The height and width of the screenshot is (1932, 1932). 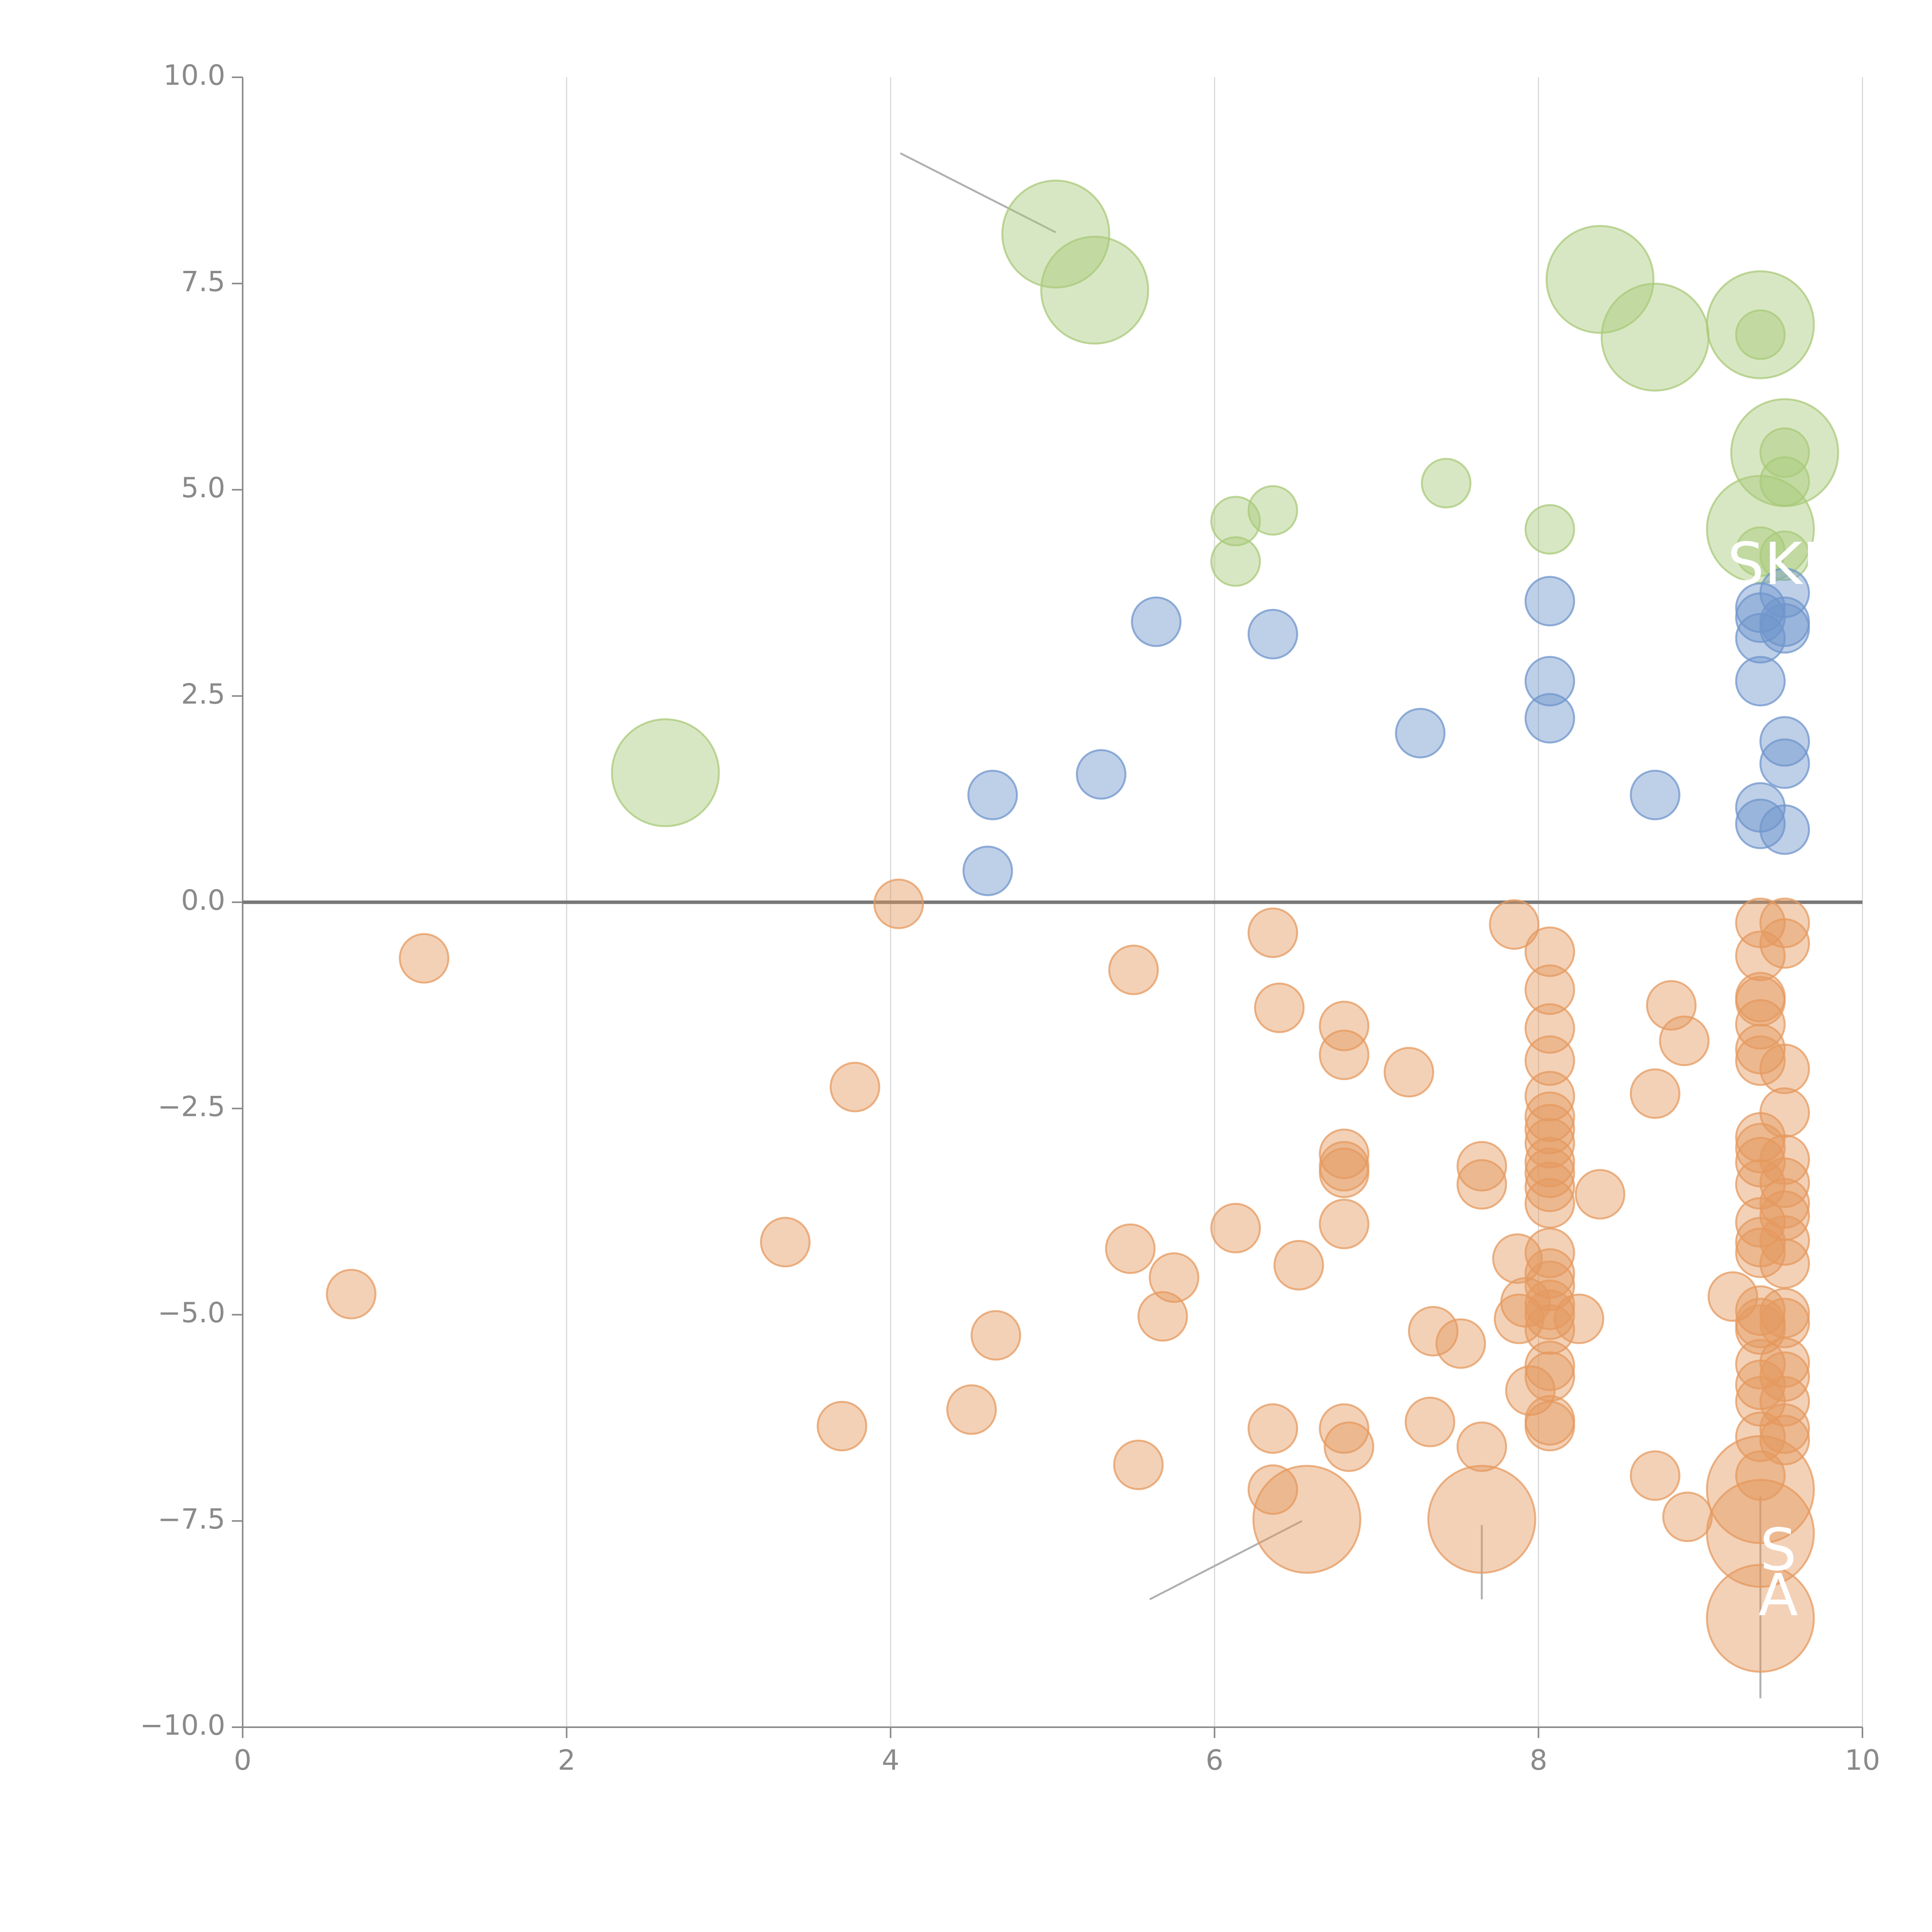 I want to click on y-tick-label: −2.5, so click(x=192, y=1106).